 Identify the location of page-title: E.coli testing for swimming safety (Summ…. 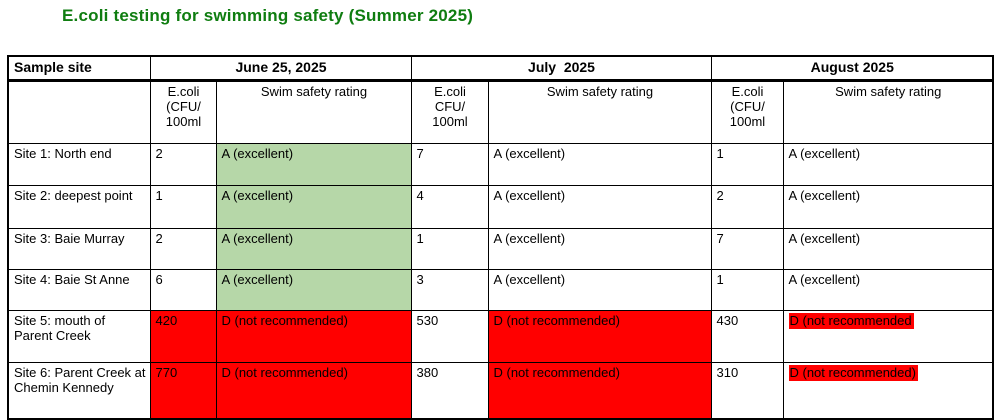
(268, 15).